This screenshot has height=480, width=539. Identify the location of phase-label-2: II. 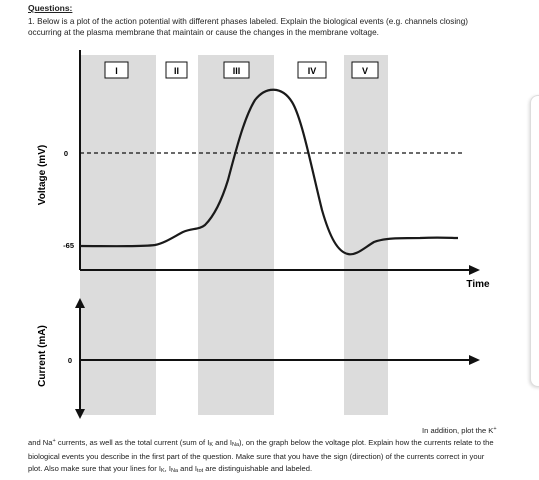
(176, 71).